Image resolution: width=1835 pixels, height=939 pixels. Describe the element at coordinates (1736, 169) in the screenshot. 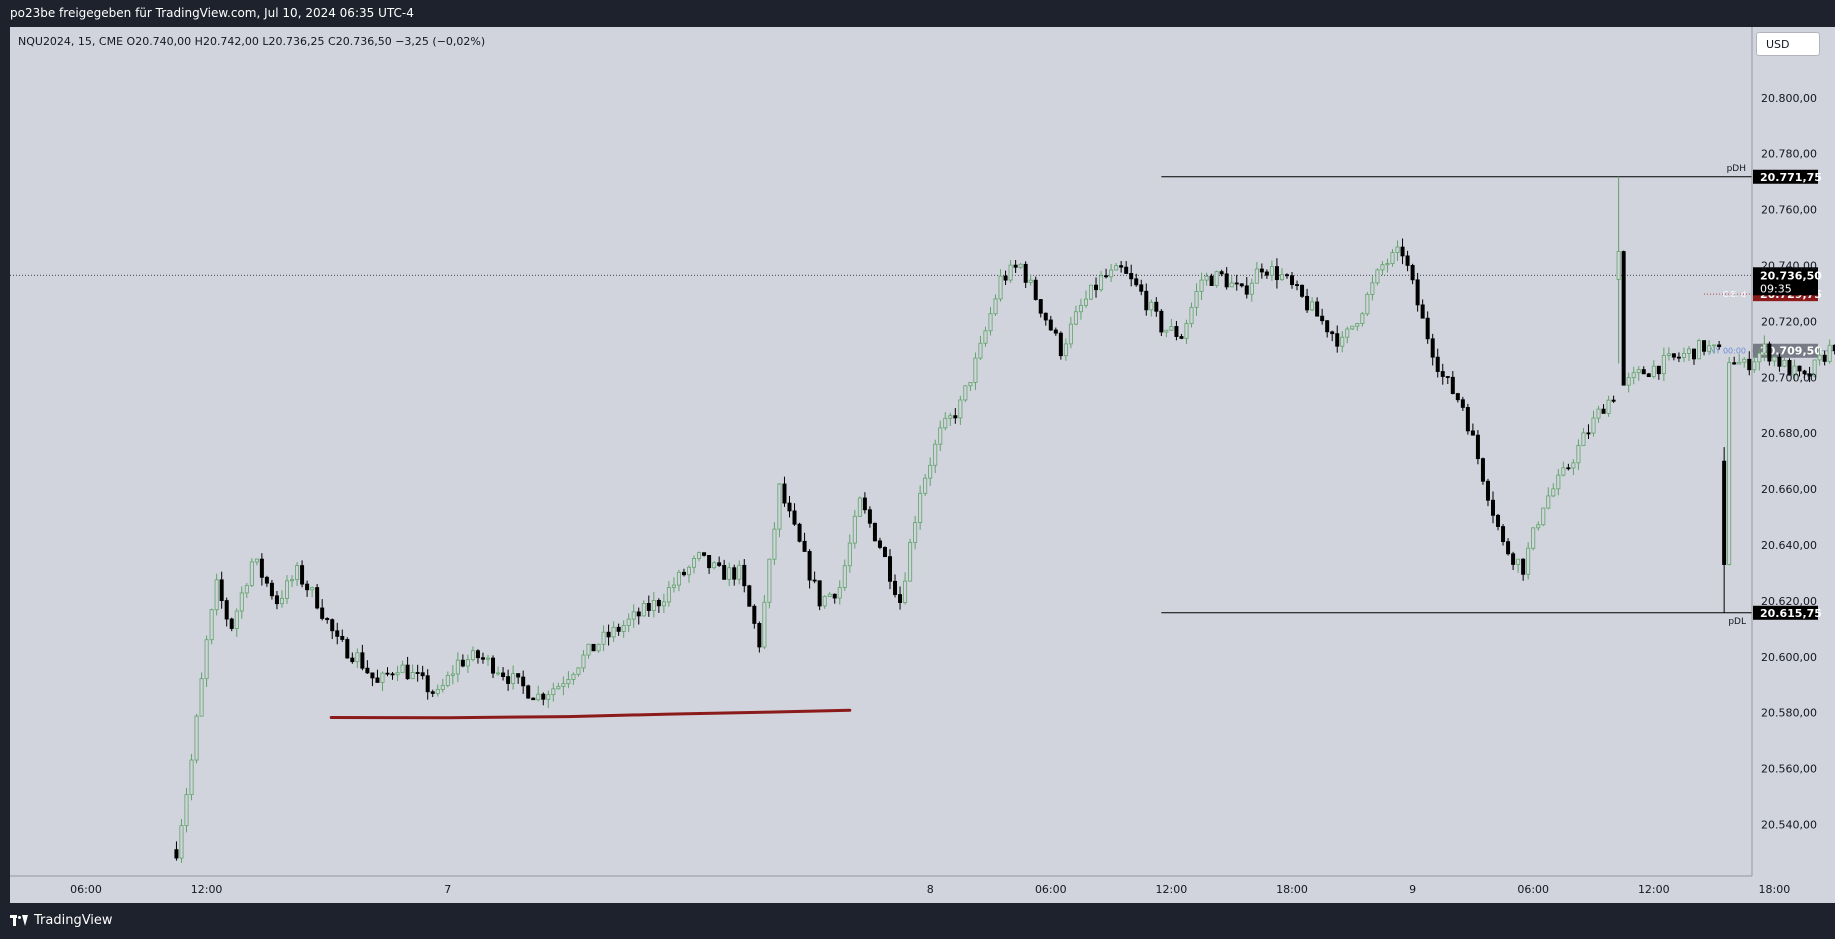

I see `level-label: pDH` at that location.